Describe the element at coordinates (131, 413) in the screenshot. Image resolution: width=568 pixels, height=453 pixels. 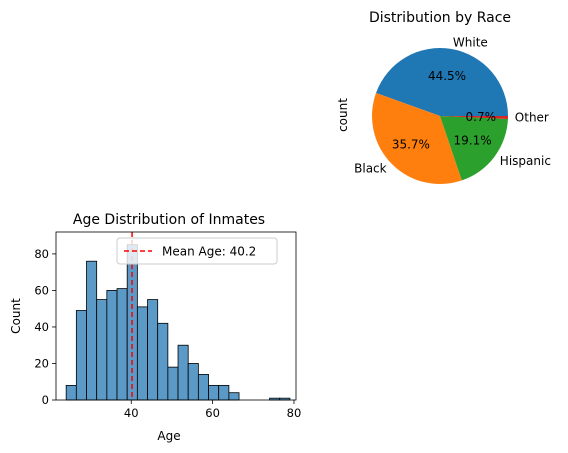
I see `x-tick-label: 40` at that location.